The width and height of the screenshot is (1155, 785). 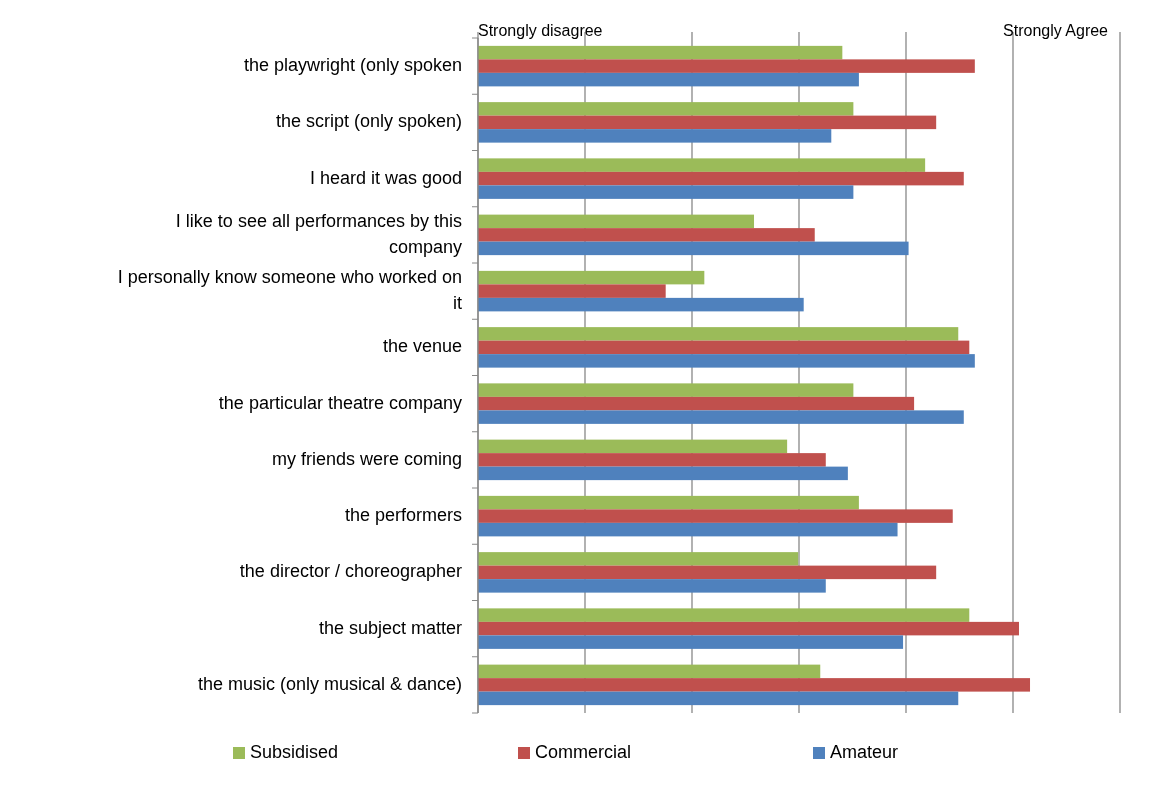 I want to click on y-tick-label: I personally know someone who worked on it, so click(x=289, y=289).